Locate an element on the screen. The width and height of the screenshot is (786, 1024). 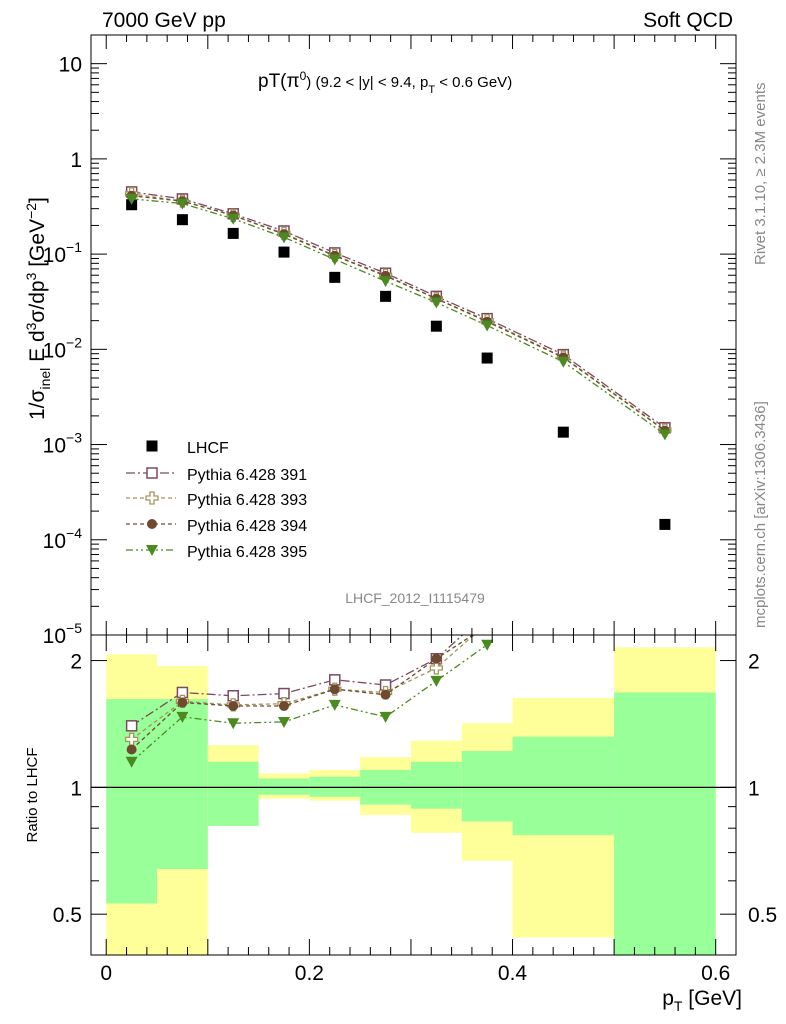
main-y-label: 1/σinel E d3σ/dp3 [GeV−2] is located at coordinates (38, 308).